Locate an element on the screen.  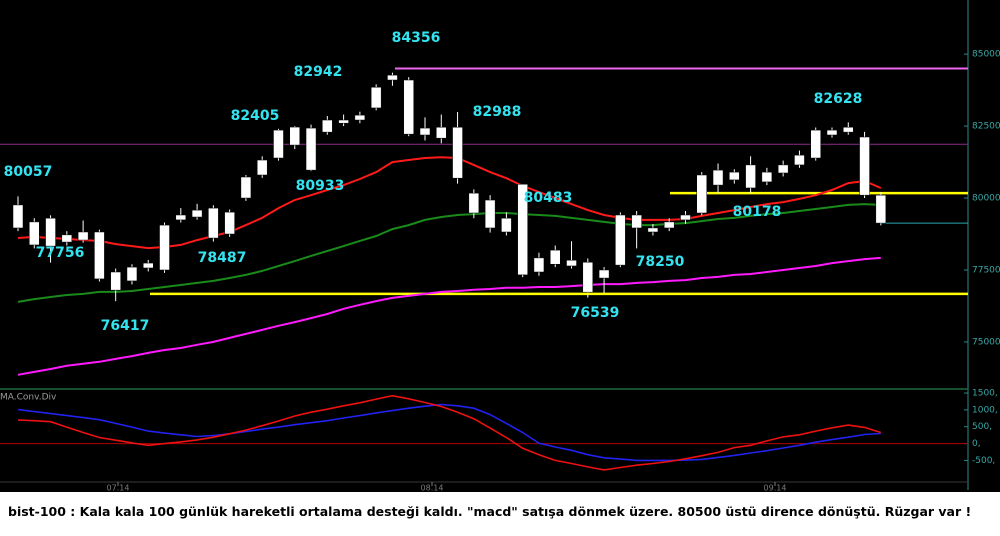
price-annotation: 76539 is located at coordinates (595, 313).